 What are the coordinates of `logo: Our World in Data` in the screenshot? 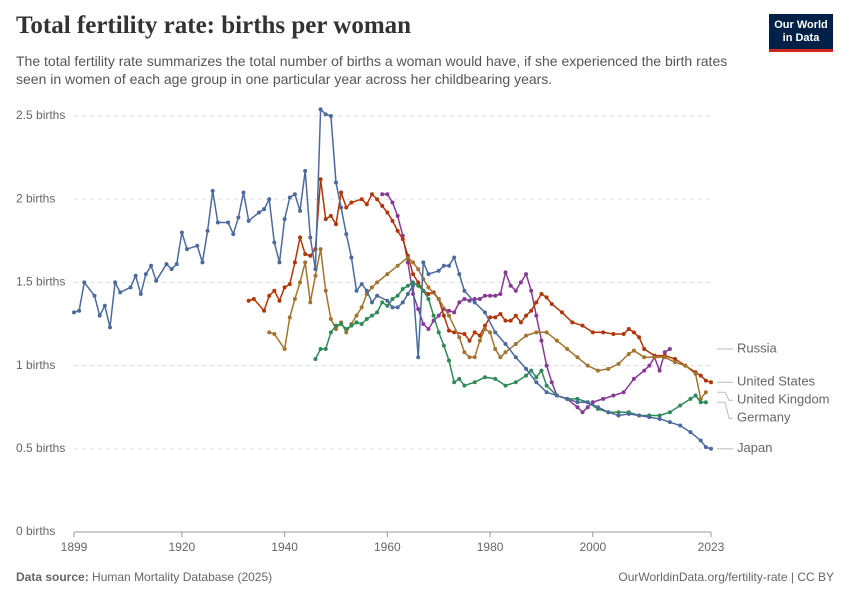 It's located at (801, 33).